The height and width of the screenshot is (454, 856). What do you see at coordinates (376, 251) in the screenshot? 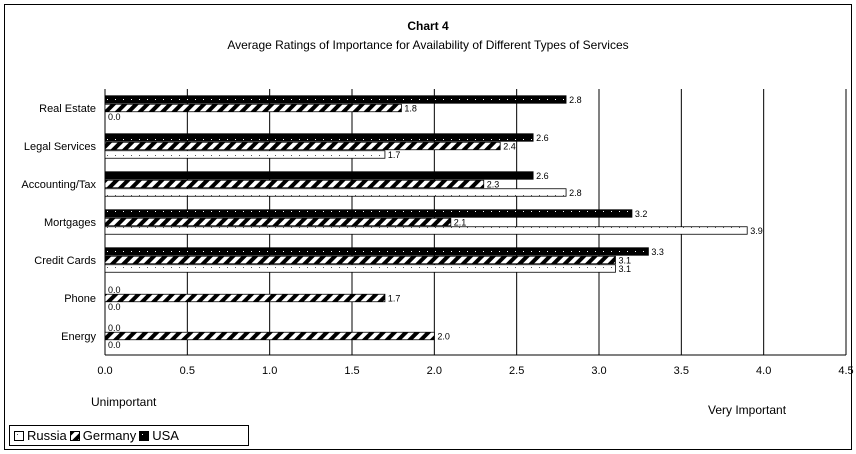
I see `bar-usa-credit-cards` at bounding box center [376, 251].